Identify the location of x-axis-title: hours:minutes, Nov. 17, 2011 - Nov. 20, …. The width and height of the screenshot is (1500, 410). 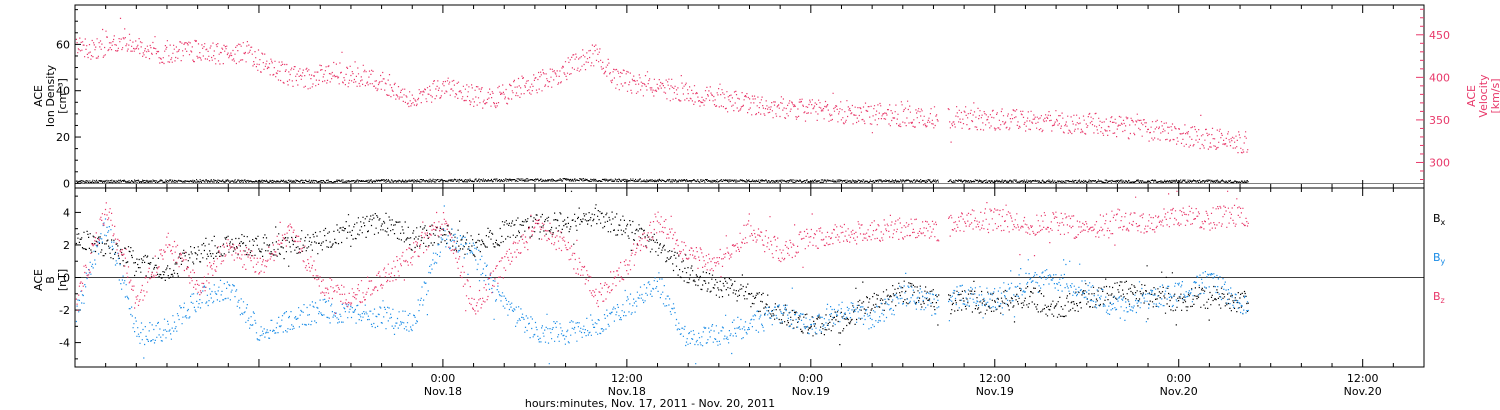
(650, 403).